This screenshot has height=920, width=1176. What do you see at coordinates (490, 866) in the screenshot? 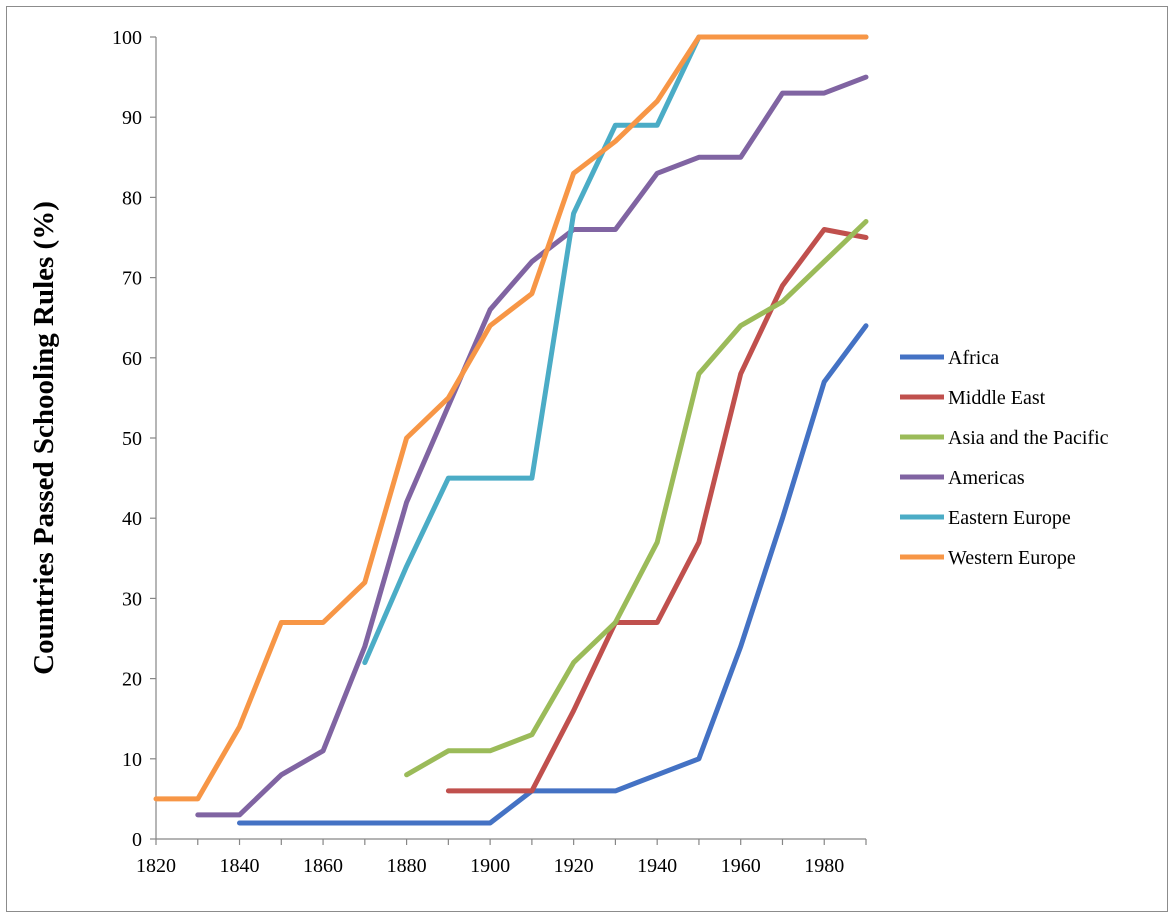
I see `x-tick-label: 1900` at bounding box center [490, 866].